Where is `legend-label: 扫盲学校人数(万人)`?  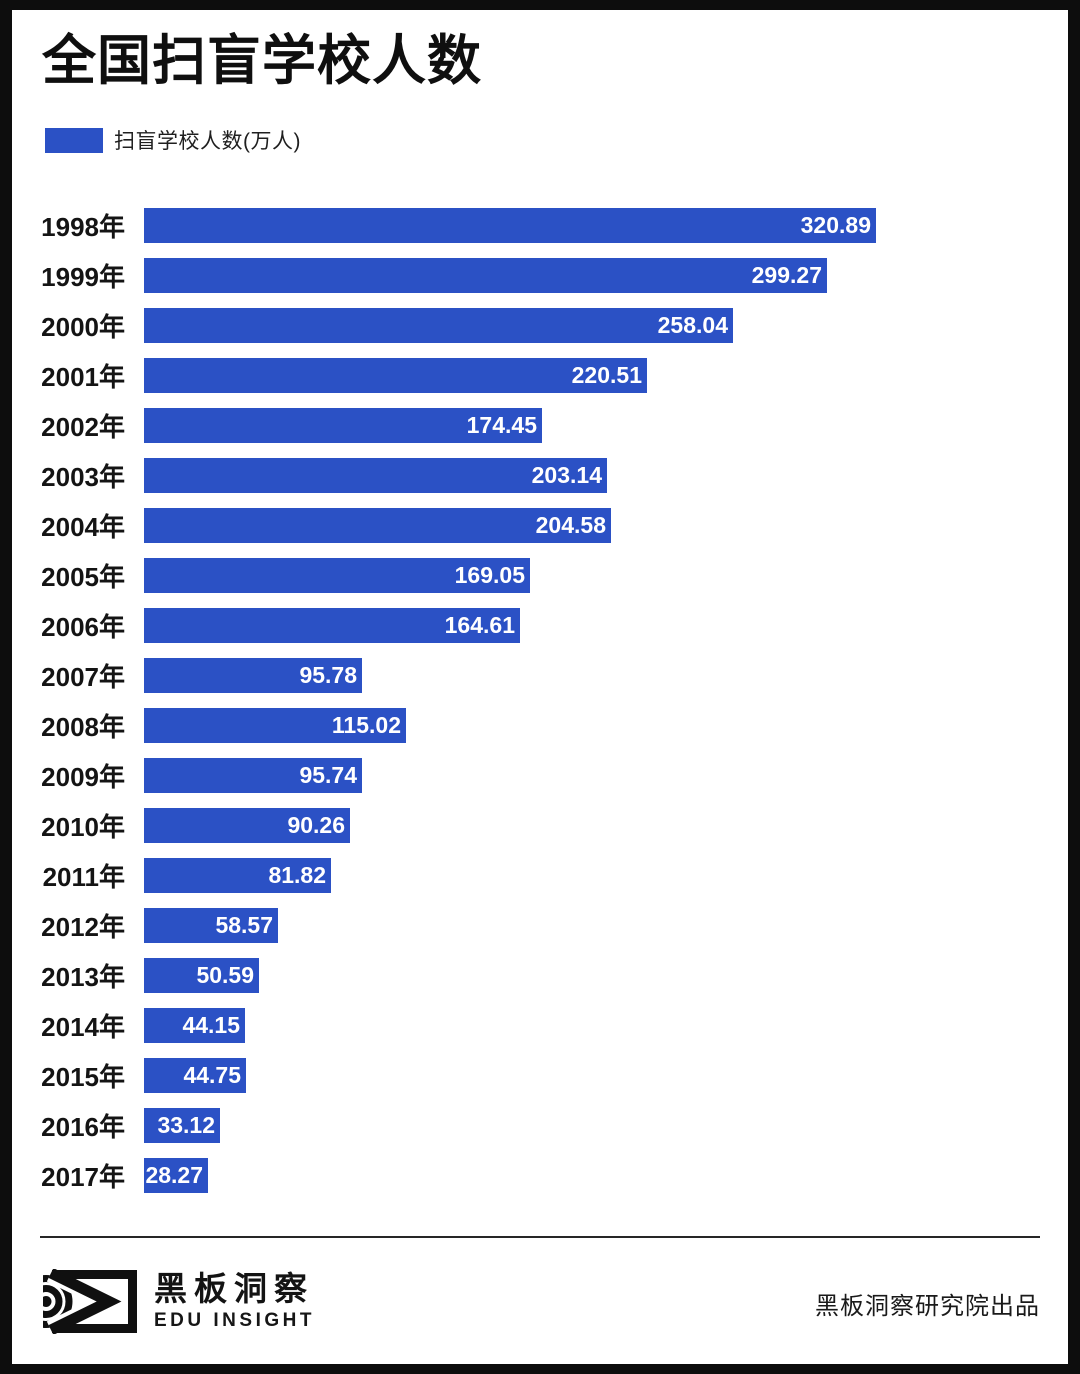
legend-label: 扫盲学校人数(万人) is located at coordinates (207, 141).